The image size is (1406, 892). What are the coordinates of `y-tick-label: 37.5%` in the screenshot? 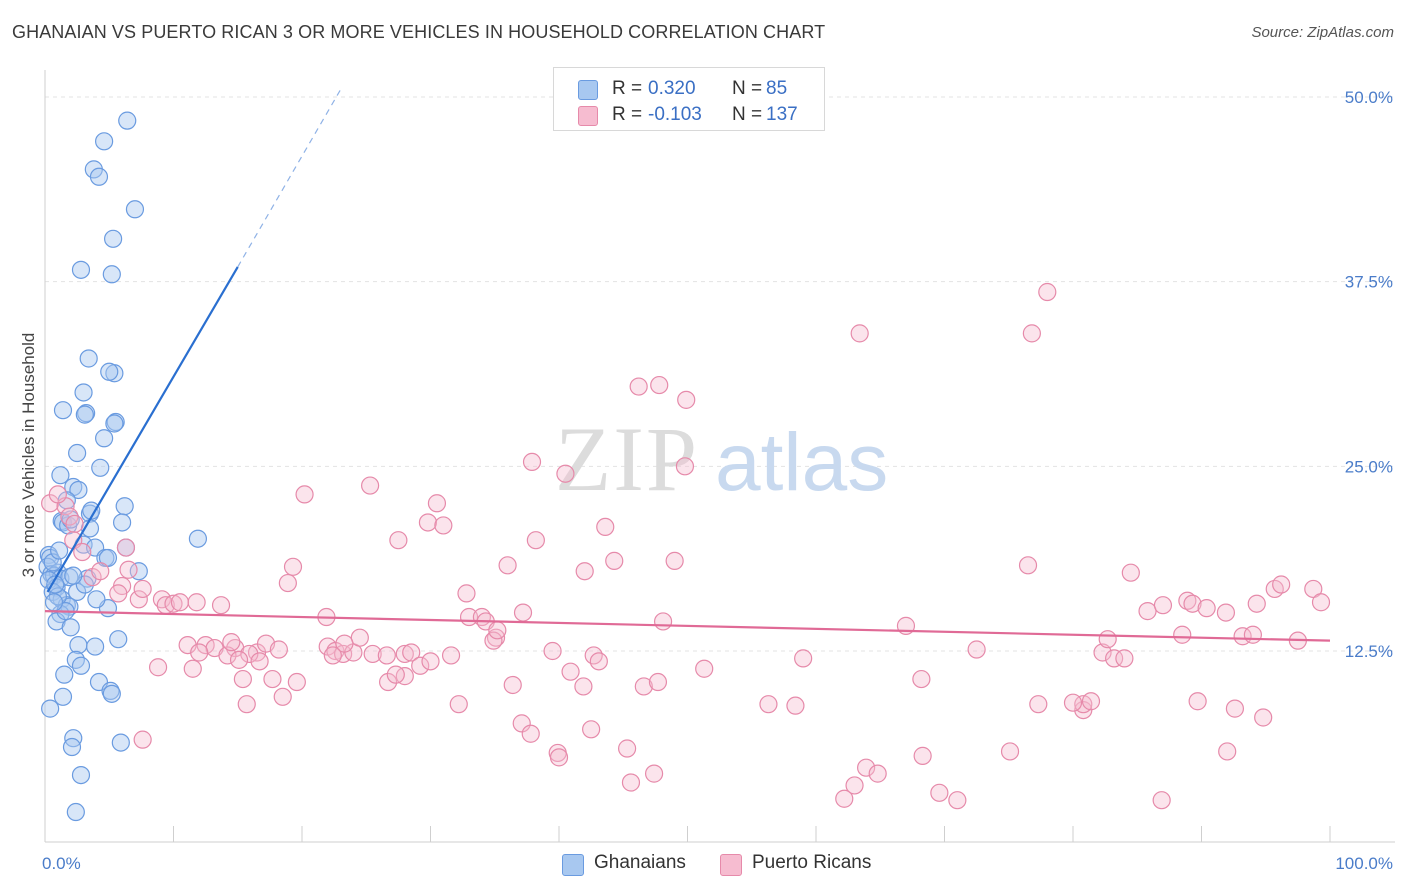 It's located at (1369, 282).